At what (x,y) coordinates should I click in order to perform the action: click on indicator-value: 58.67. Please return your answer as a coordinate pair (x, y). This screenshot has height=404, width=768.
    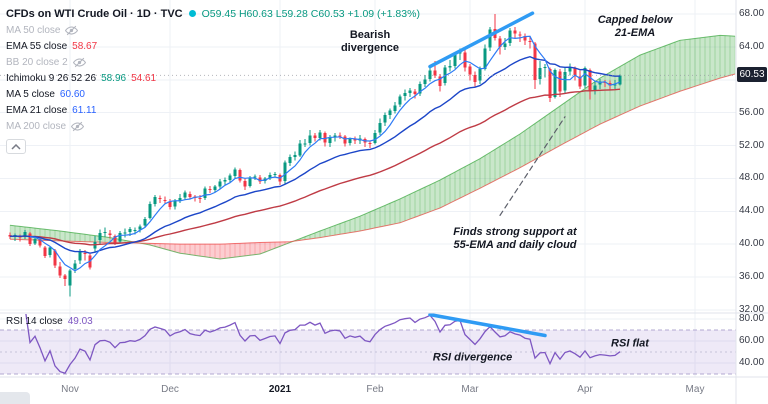
    Looking at the image, I should click on (85, 46).